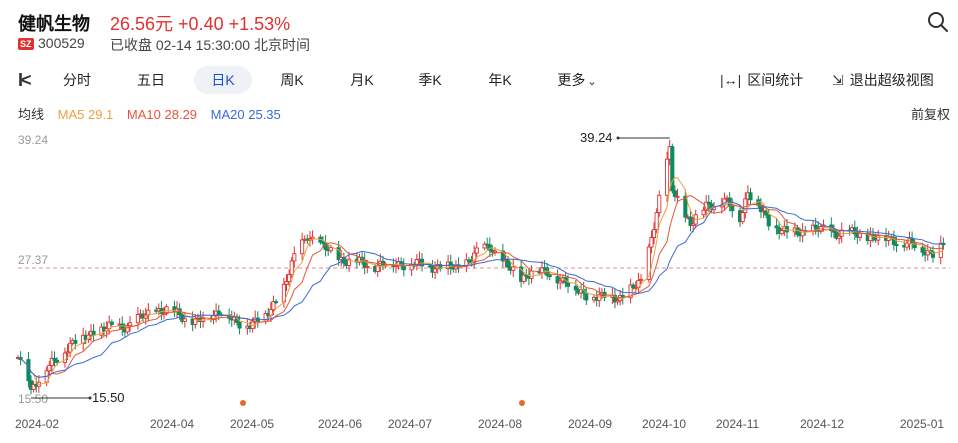 The height and width of the screenshot is (443, 958). Describe the element at coordinates (33, 399) in the screenshot. I see `y-tick-label: 15.50` at that location.